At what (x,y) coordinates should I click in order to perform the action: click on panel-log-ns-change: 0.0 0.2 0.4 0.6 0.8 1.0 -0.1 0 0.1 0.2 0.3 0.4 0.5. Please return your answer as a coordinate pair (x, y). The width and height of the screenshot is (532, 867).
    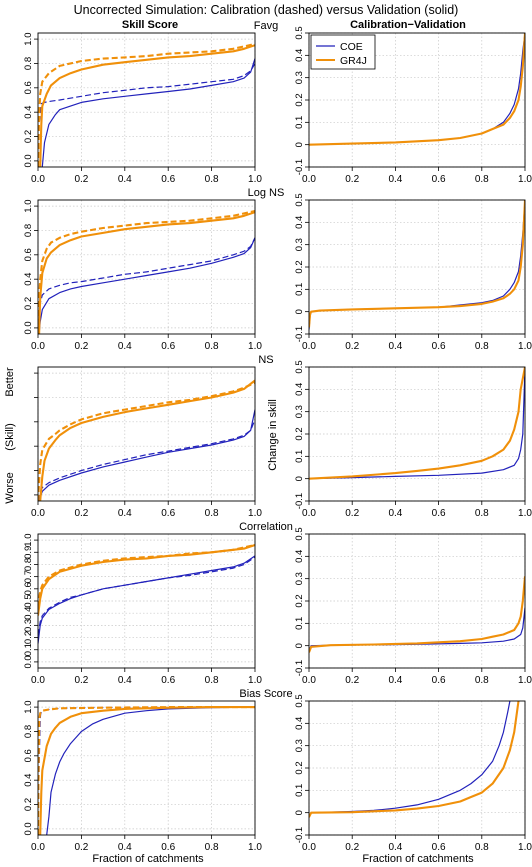
    Looking at the image, I should click on (413, 272).